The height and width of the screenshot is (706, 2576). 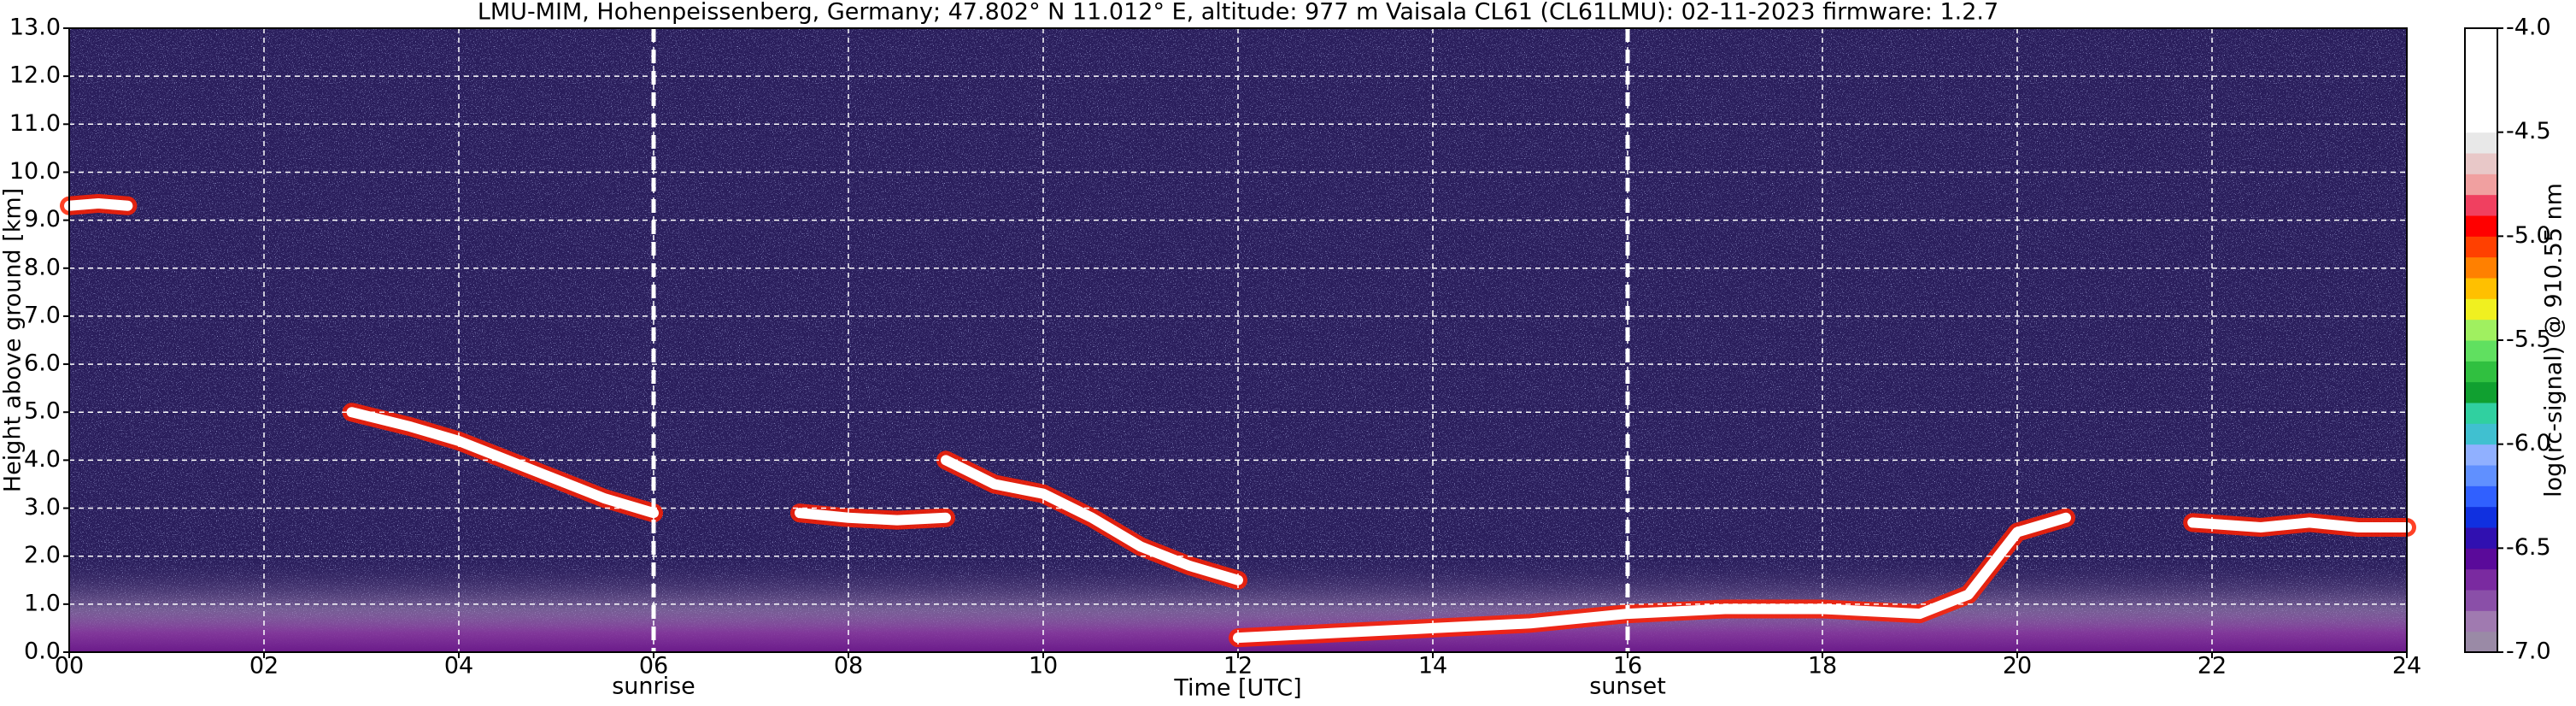 I want to click on x-tick-label: 16, so click(x=1627, y=666).